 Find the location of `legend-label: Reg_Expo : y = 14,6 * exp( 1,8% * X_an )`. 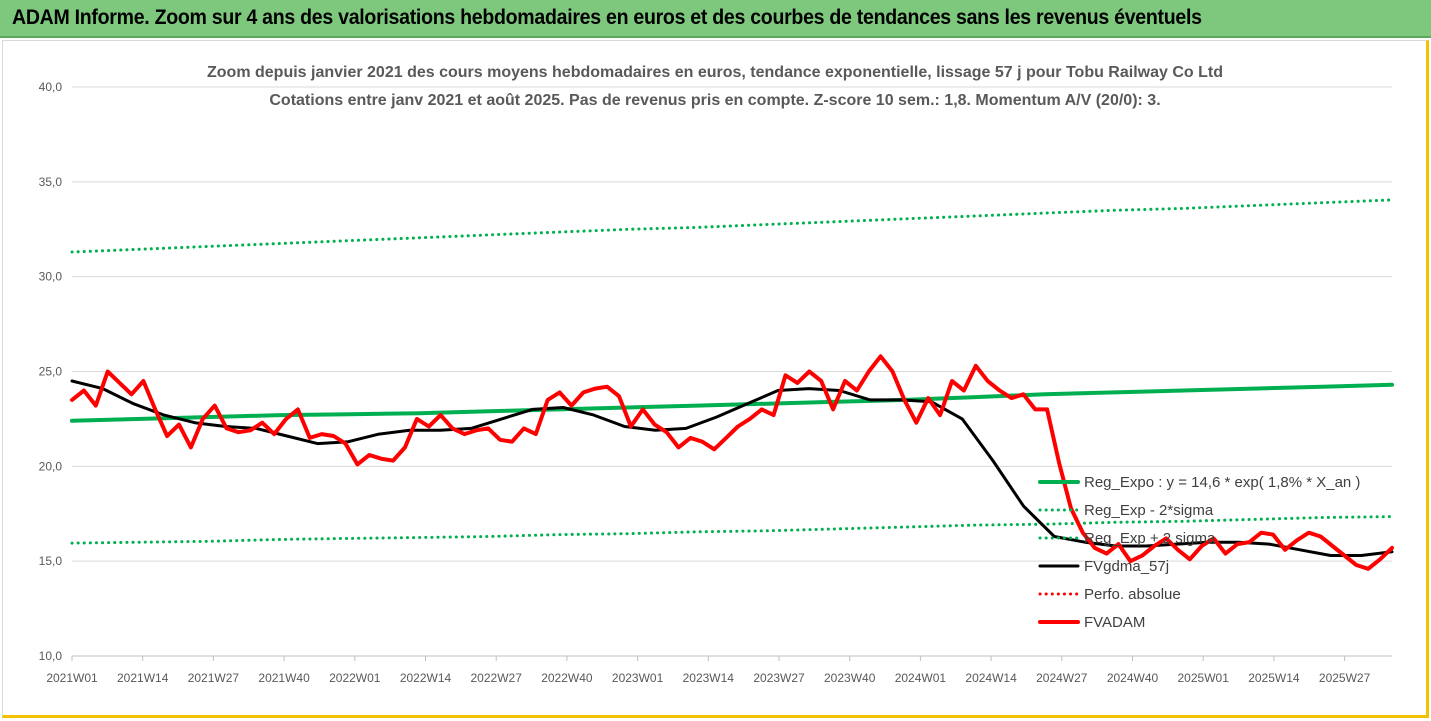

legend-label: Reg_Expo : y = 14,6 * exp( 1,8% * X_an ) is located at coordinates (1222, 482).